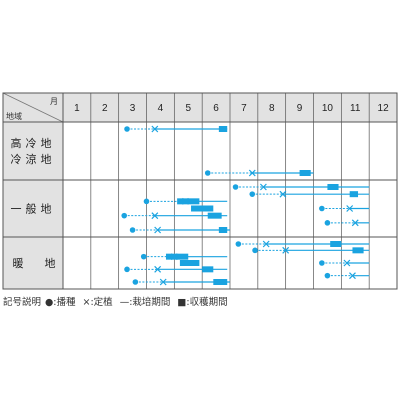 The image size is (400, 400). I want to click on corner-month-label: 月, so click(54, 101).